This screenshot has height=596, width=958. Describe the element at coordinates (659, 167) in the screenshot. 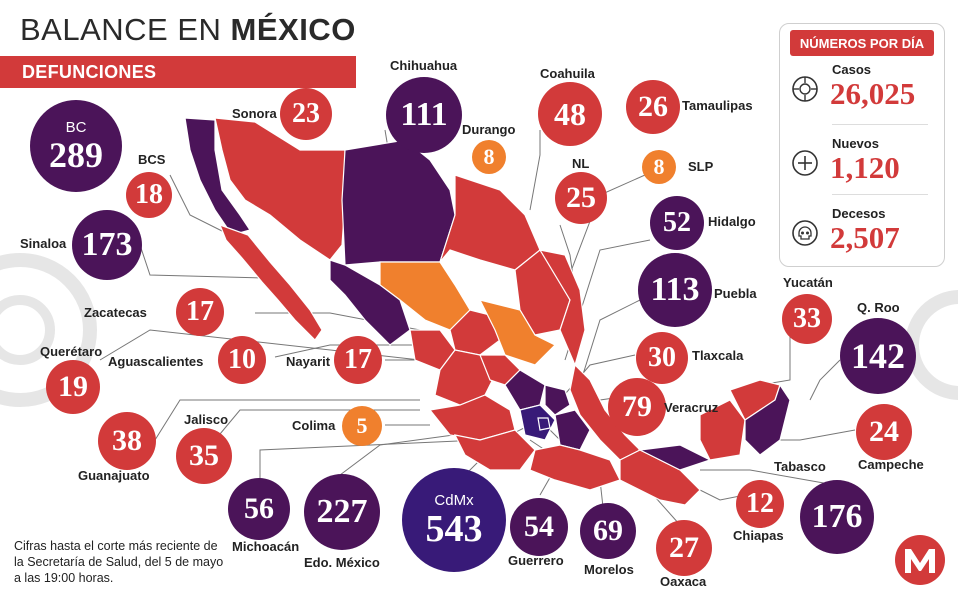

I see `bubble-slp: 8` at that location.